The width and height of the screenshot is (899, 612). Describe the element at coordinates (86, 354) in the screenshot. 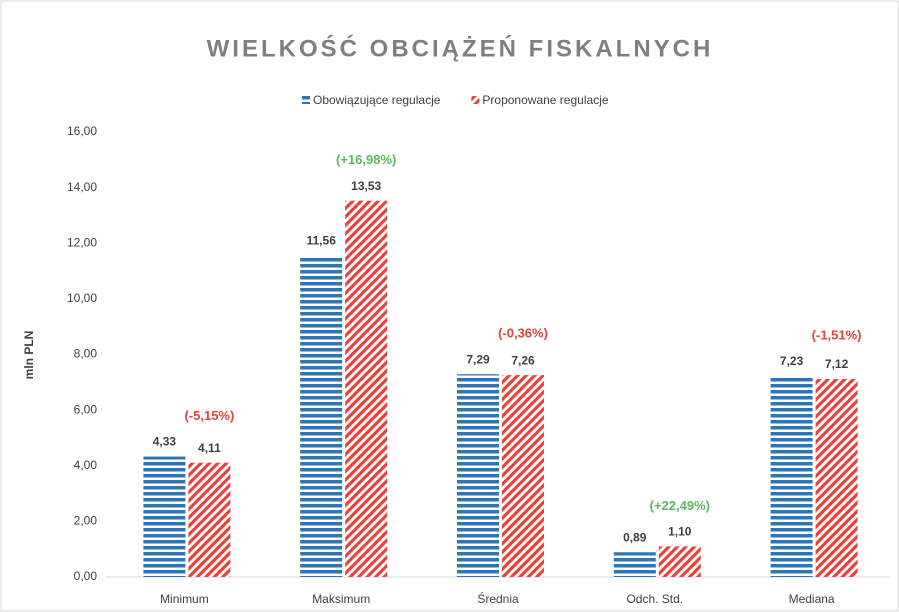

I see `y-tick-label: 8,00` at that location.